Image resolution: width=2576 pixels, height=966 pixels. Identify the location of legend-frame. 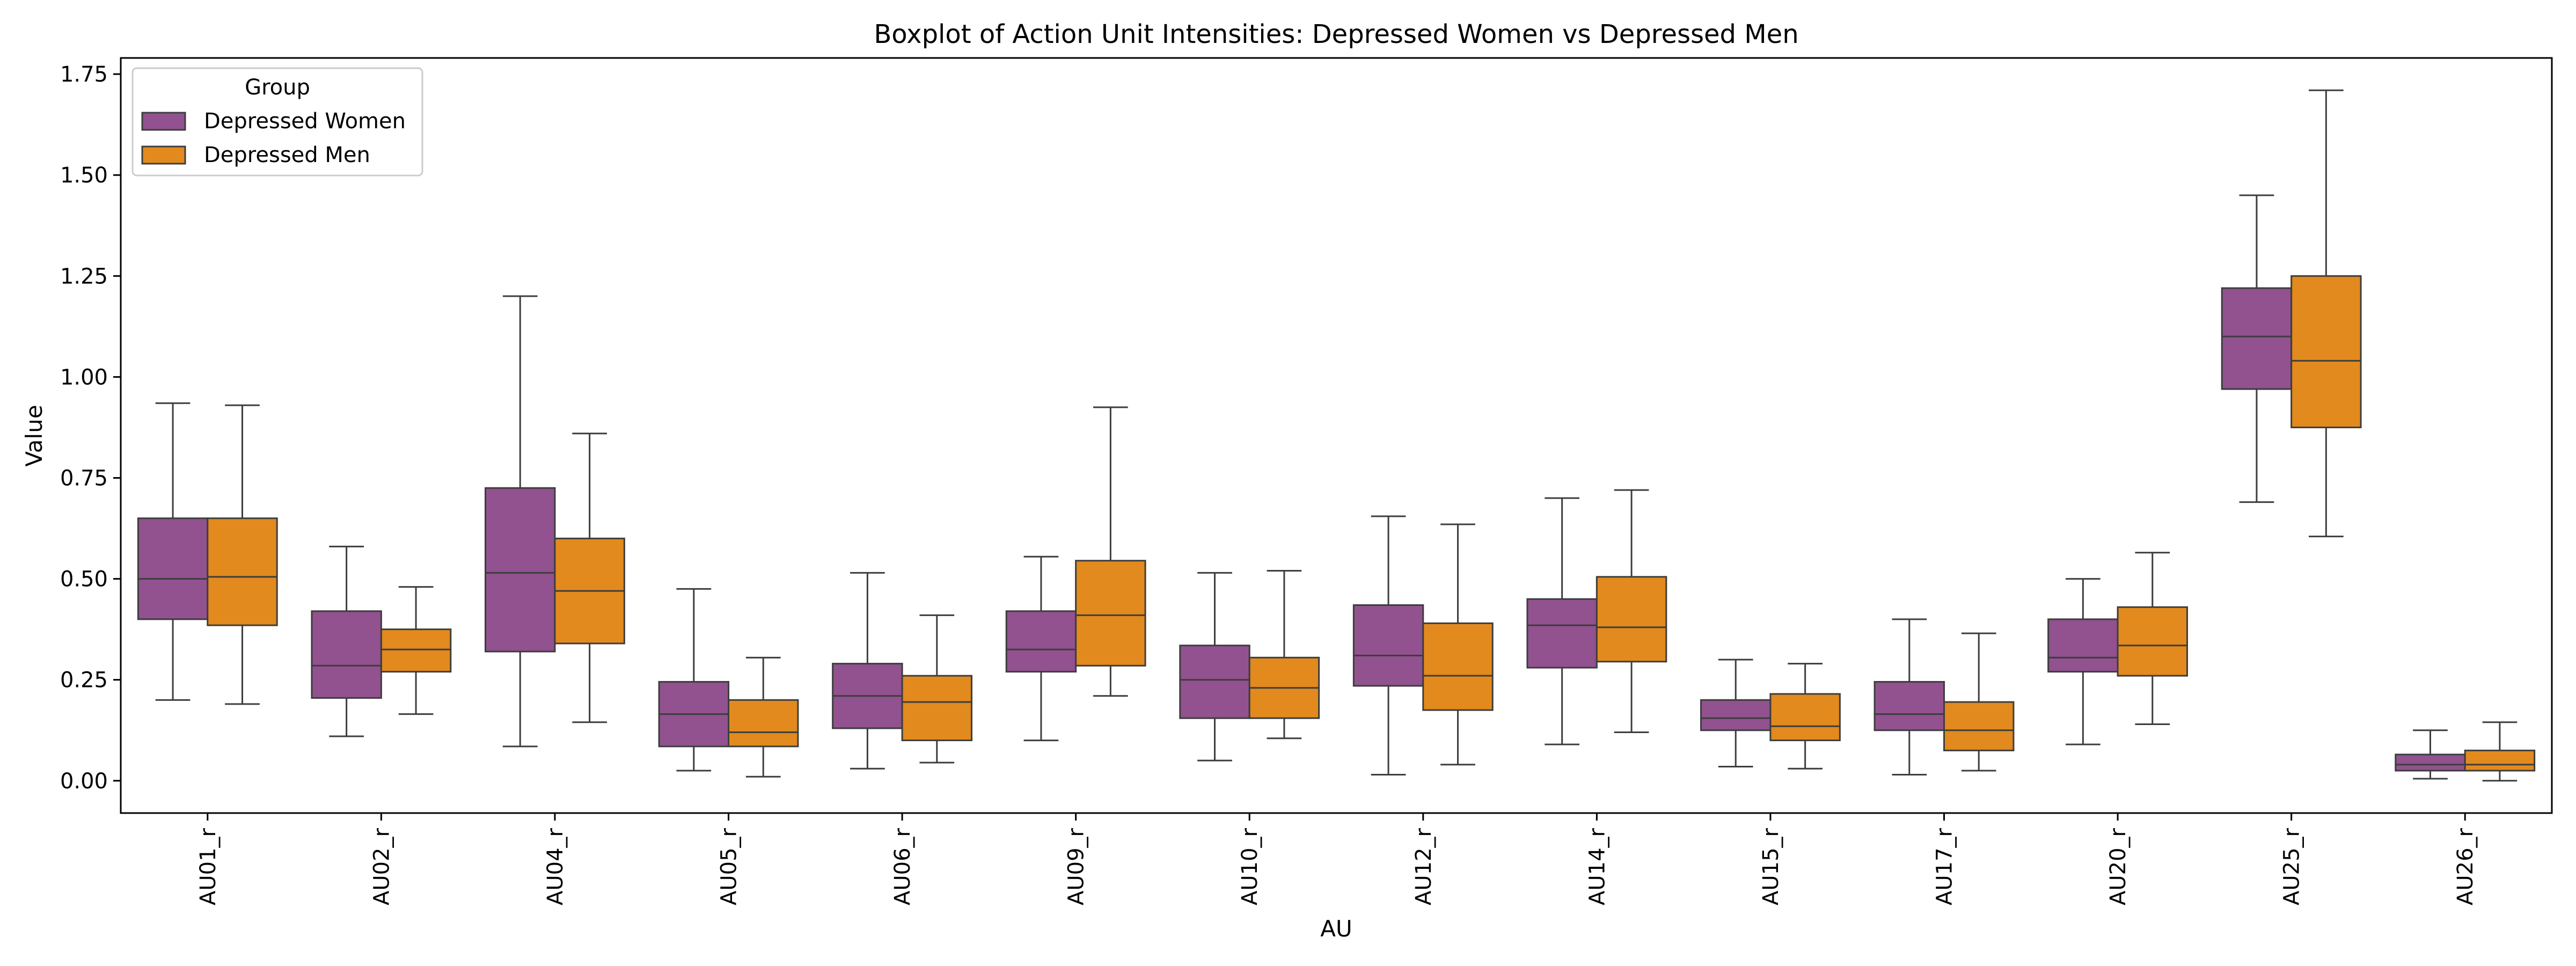
(277, 122).